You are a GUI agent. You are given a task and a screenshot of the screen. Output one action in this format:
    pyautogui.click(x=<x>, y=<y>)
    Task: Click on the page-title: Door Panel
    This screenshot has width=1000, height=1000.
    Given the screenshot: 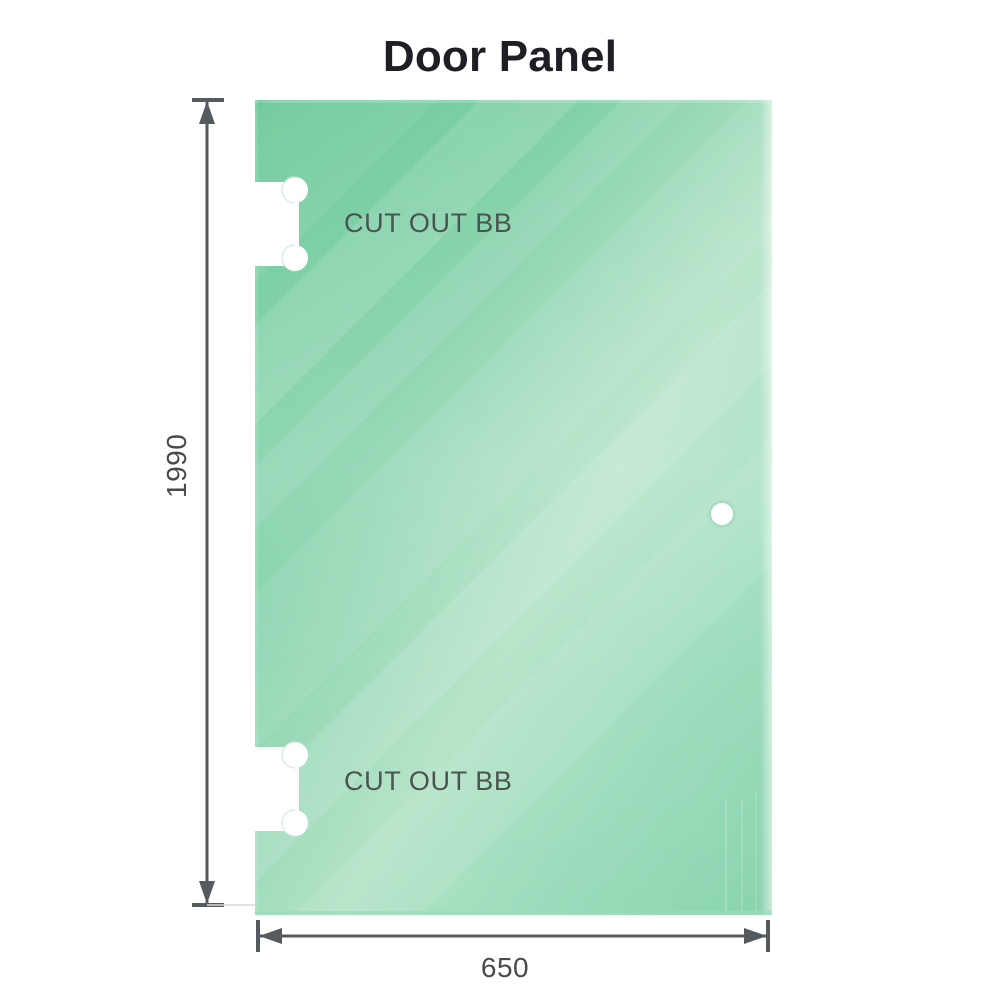 What is the action you would take?
    pyautogui.click(x=500, y=56)
    